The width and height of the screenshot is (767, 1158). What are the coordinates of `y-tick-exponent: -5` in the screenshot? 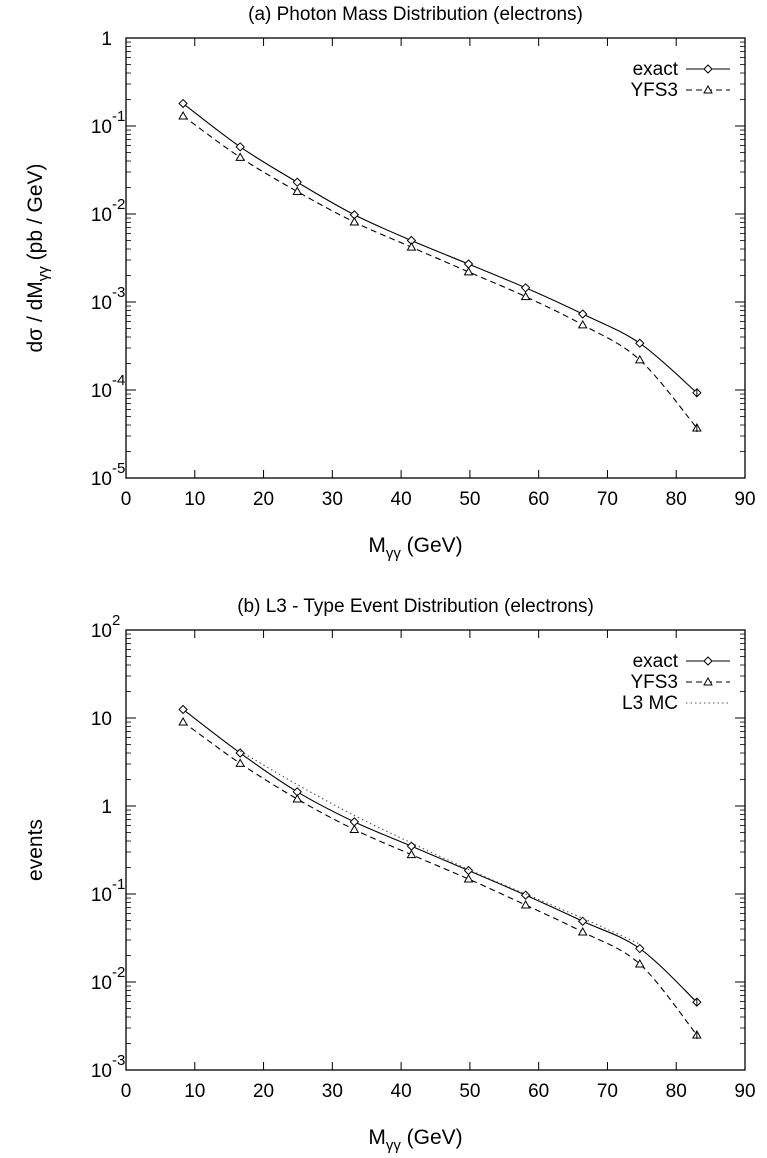 It's located at (118, 468).